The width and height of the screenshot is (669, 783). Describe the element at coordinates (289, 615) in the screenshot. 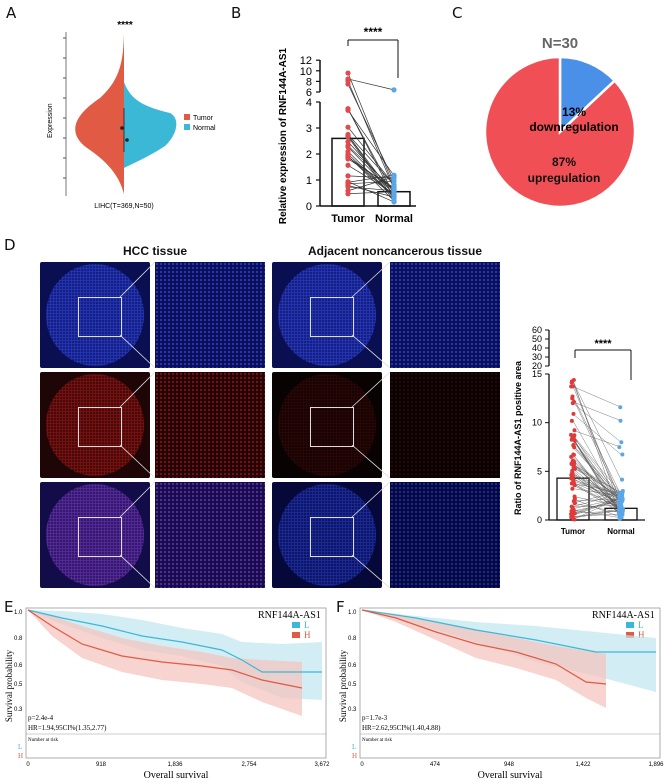

I see `panel-e-title: RNF144A-AS1` at that location.